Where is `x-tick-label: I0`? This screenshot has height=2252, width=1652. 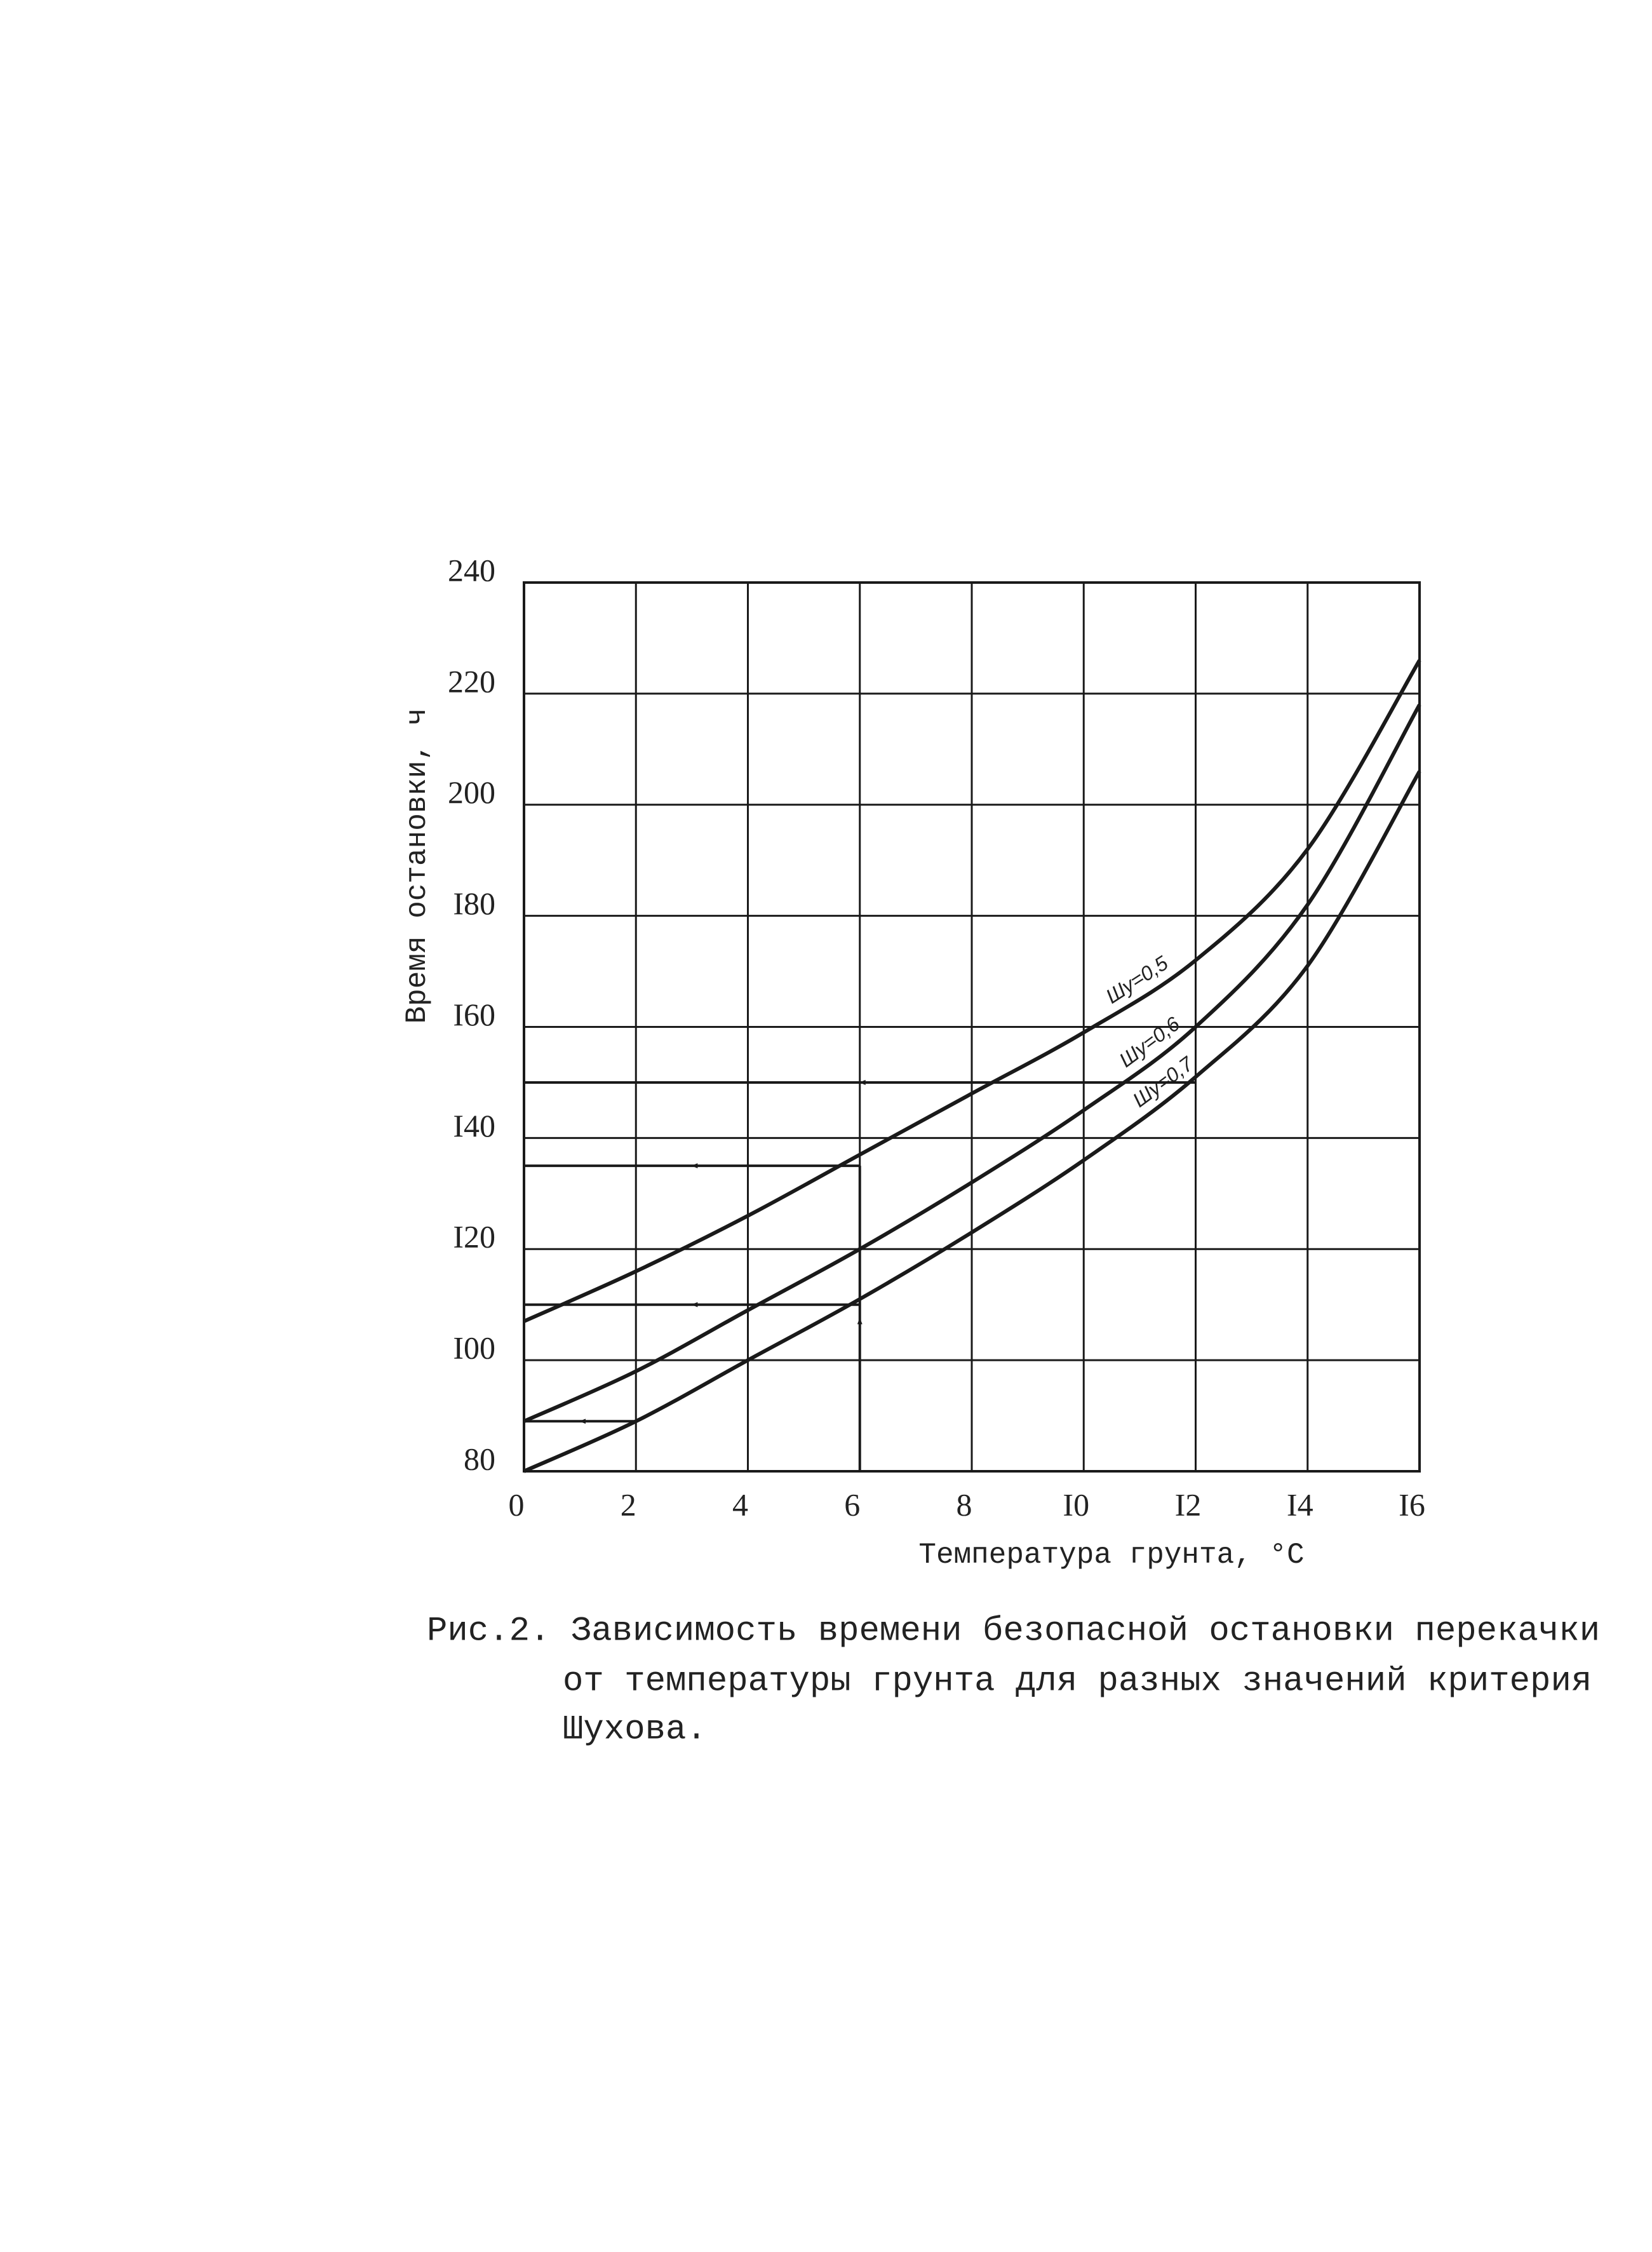
x-tick-label: I0 is located at coordinates (1076, 1504).